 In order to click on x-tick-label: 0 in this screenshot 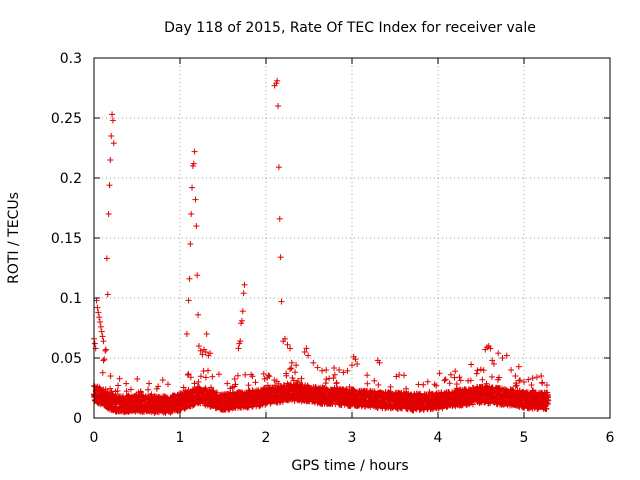, I will do `click(94, 438)`.